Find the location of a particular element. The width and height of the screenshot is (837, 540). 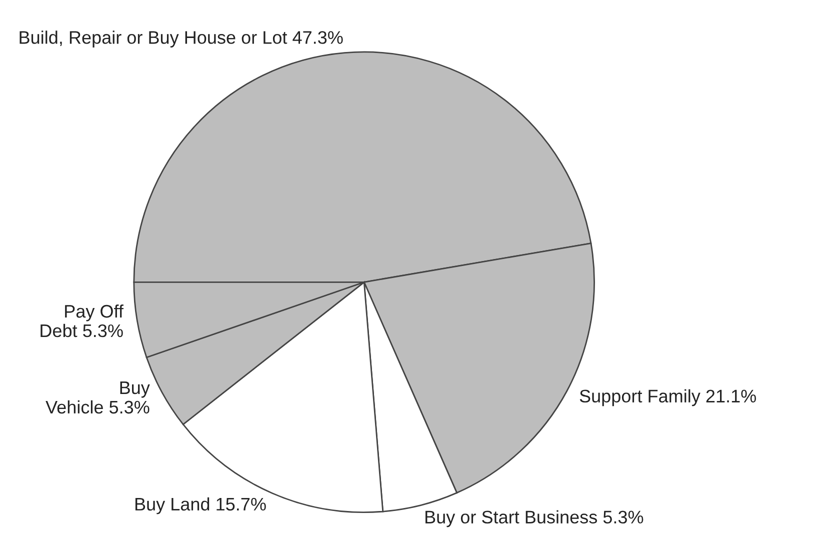

slice-label: Buy Land 15.7% is located at coordinates (200, 505).